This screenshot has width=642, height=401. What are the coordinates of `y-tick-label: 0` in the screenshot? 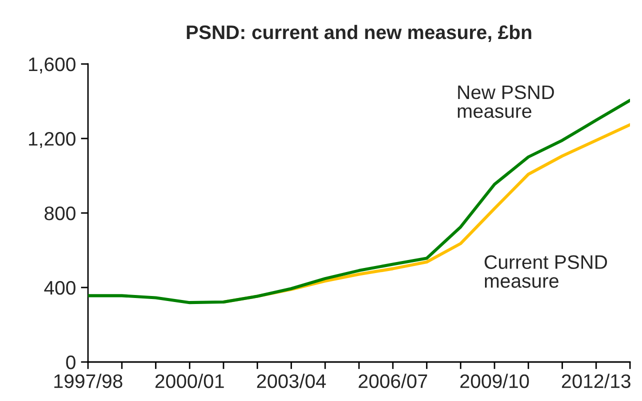 It's located at (71, 362).